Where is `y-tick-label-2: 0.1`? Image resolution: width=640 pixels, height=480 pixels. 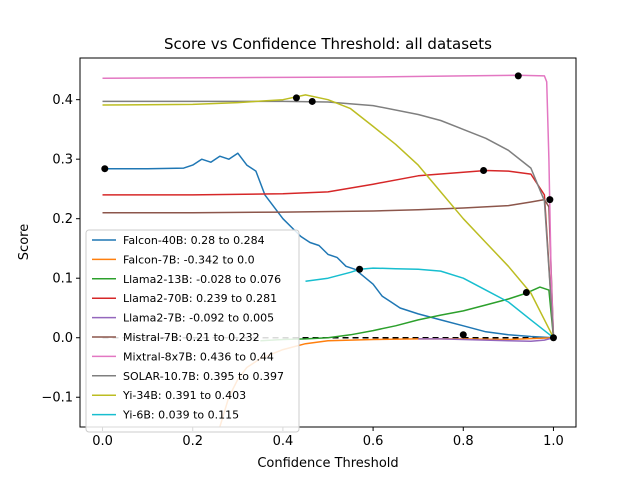 y-tick-label-2: 0.1 is located at coordinates (62, 279).